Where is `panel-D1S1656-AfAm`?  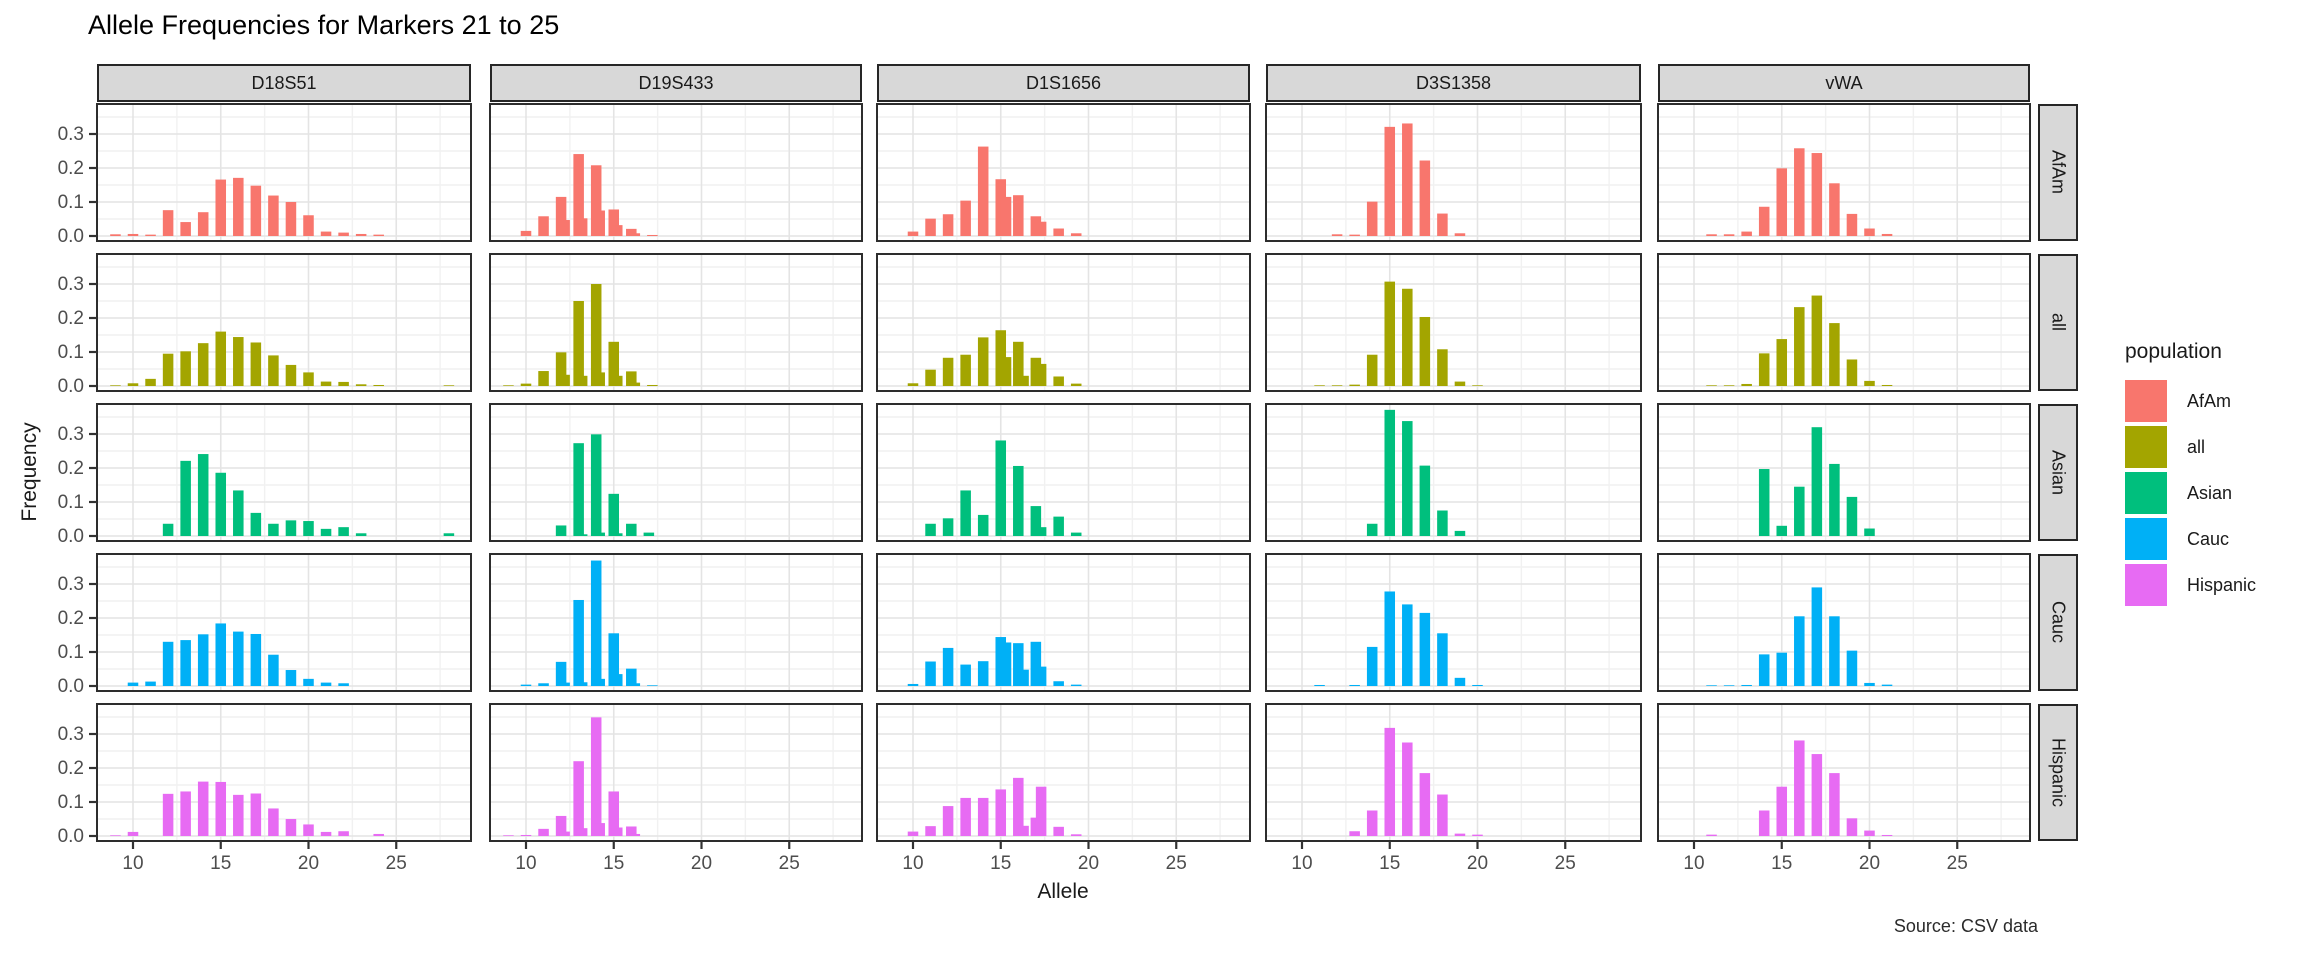 panel-D1S1656-AfAm is located at coordinates (1063, 172).